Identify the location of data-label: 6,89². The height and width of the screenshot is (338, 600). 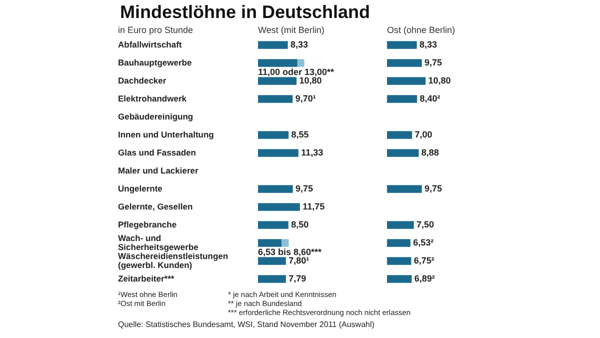
(424, 278).